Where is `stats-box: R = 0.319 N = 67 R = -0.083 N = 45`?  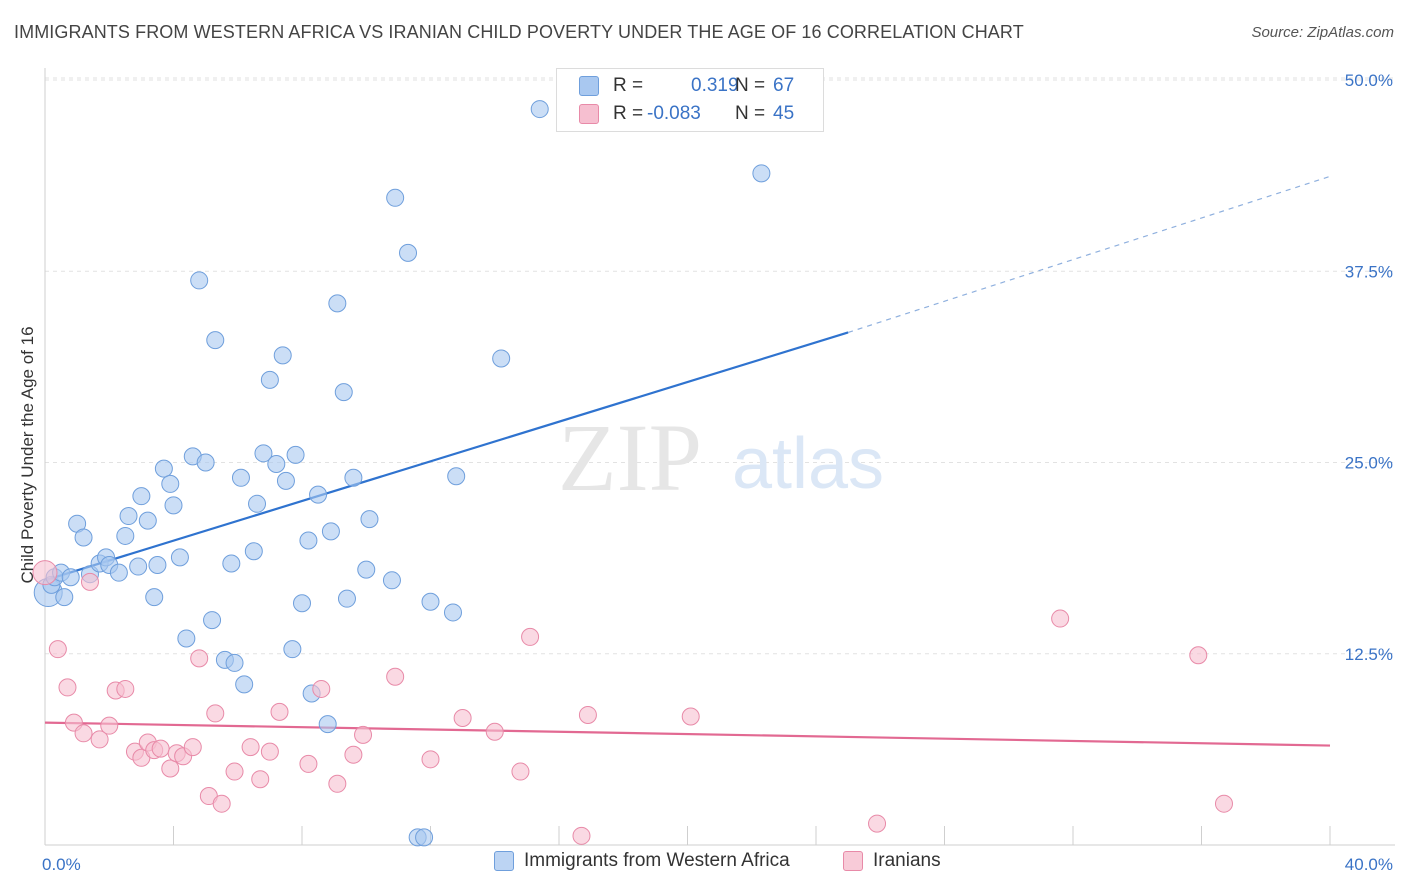
stats-box: R = 0.319 N = 67 R = -0.083 N = 45 is located at coordinates (690, 100).